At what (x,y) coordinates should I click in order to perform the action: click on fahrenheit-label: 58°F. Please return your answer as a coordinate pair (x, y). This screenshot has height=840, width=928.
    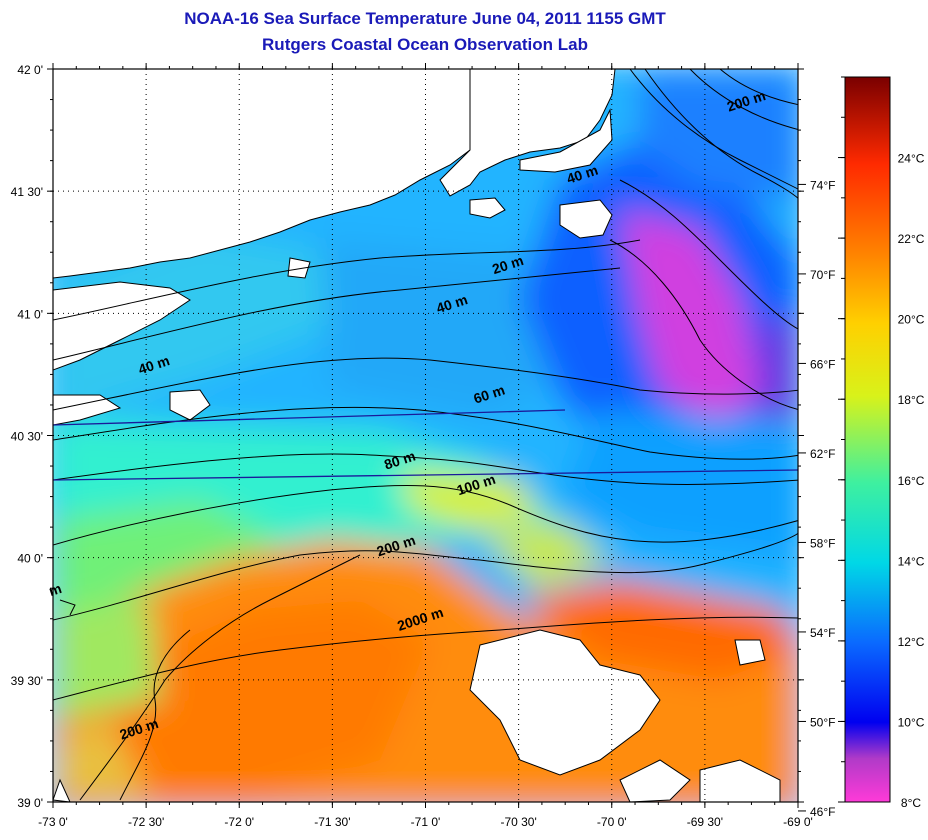
    Looking at the image, I should click on (822, 543).